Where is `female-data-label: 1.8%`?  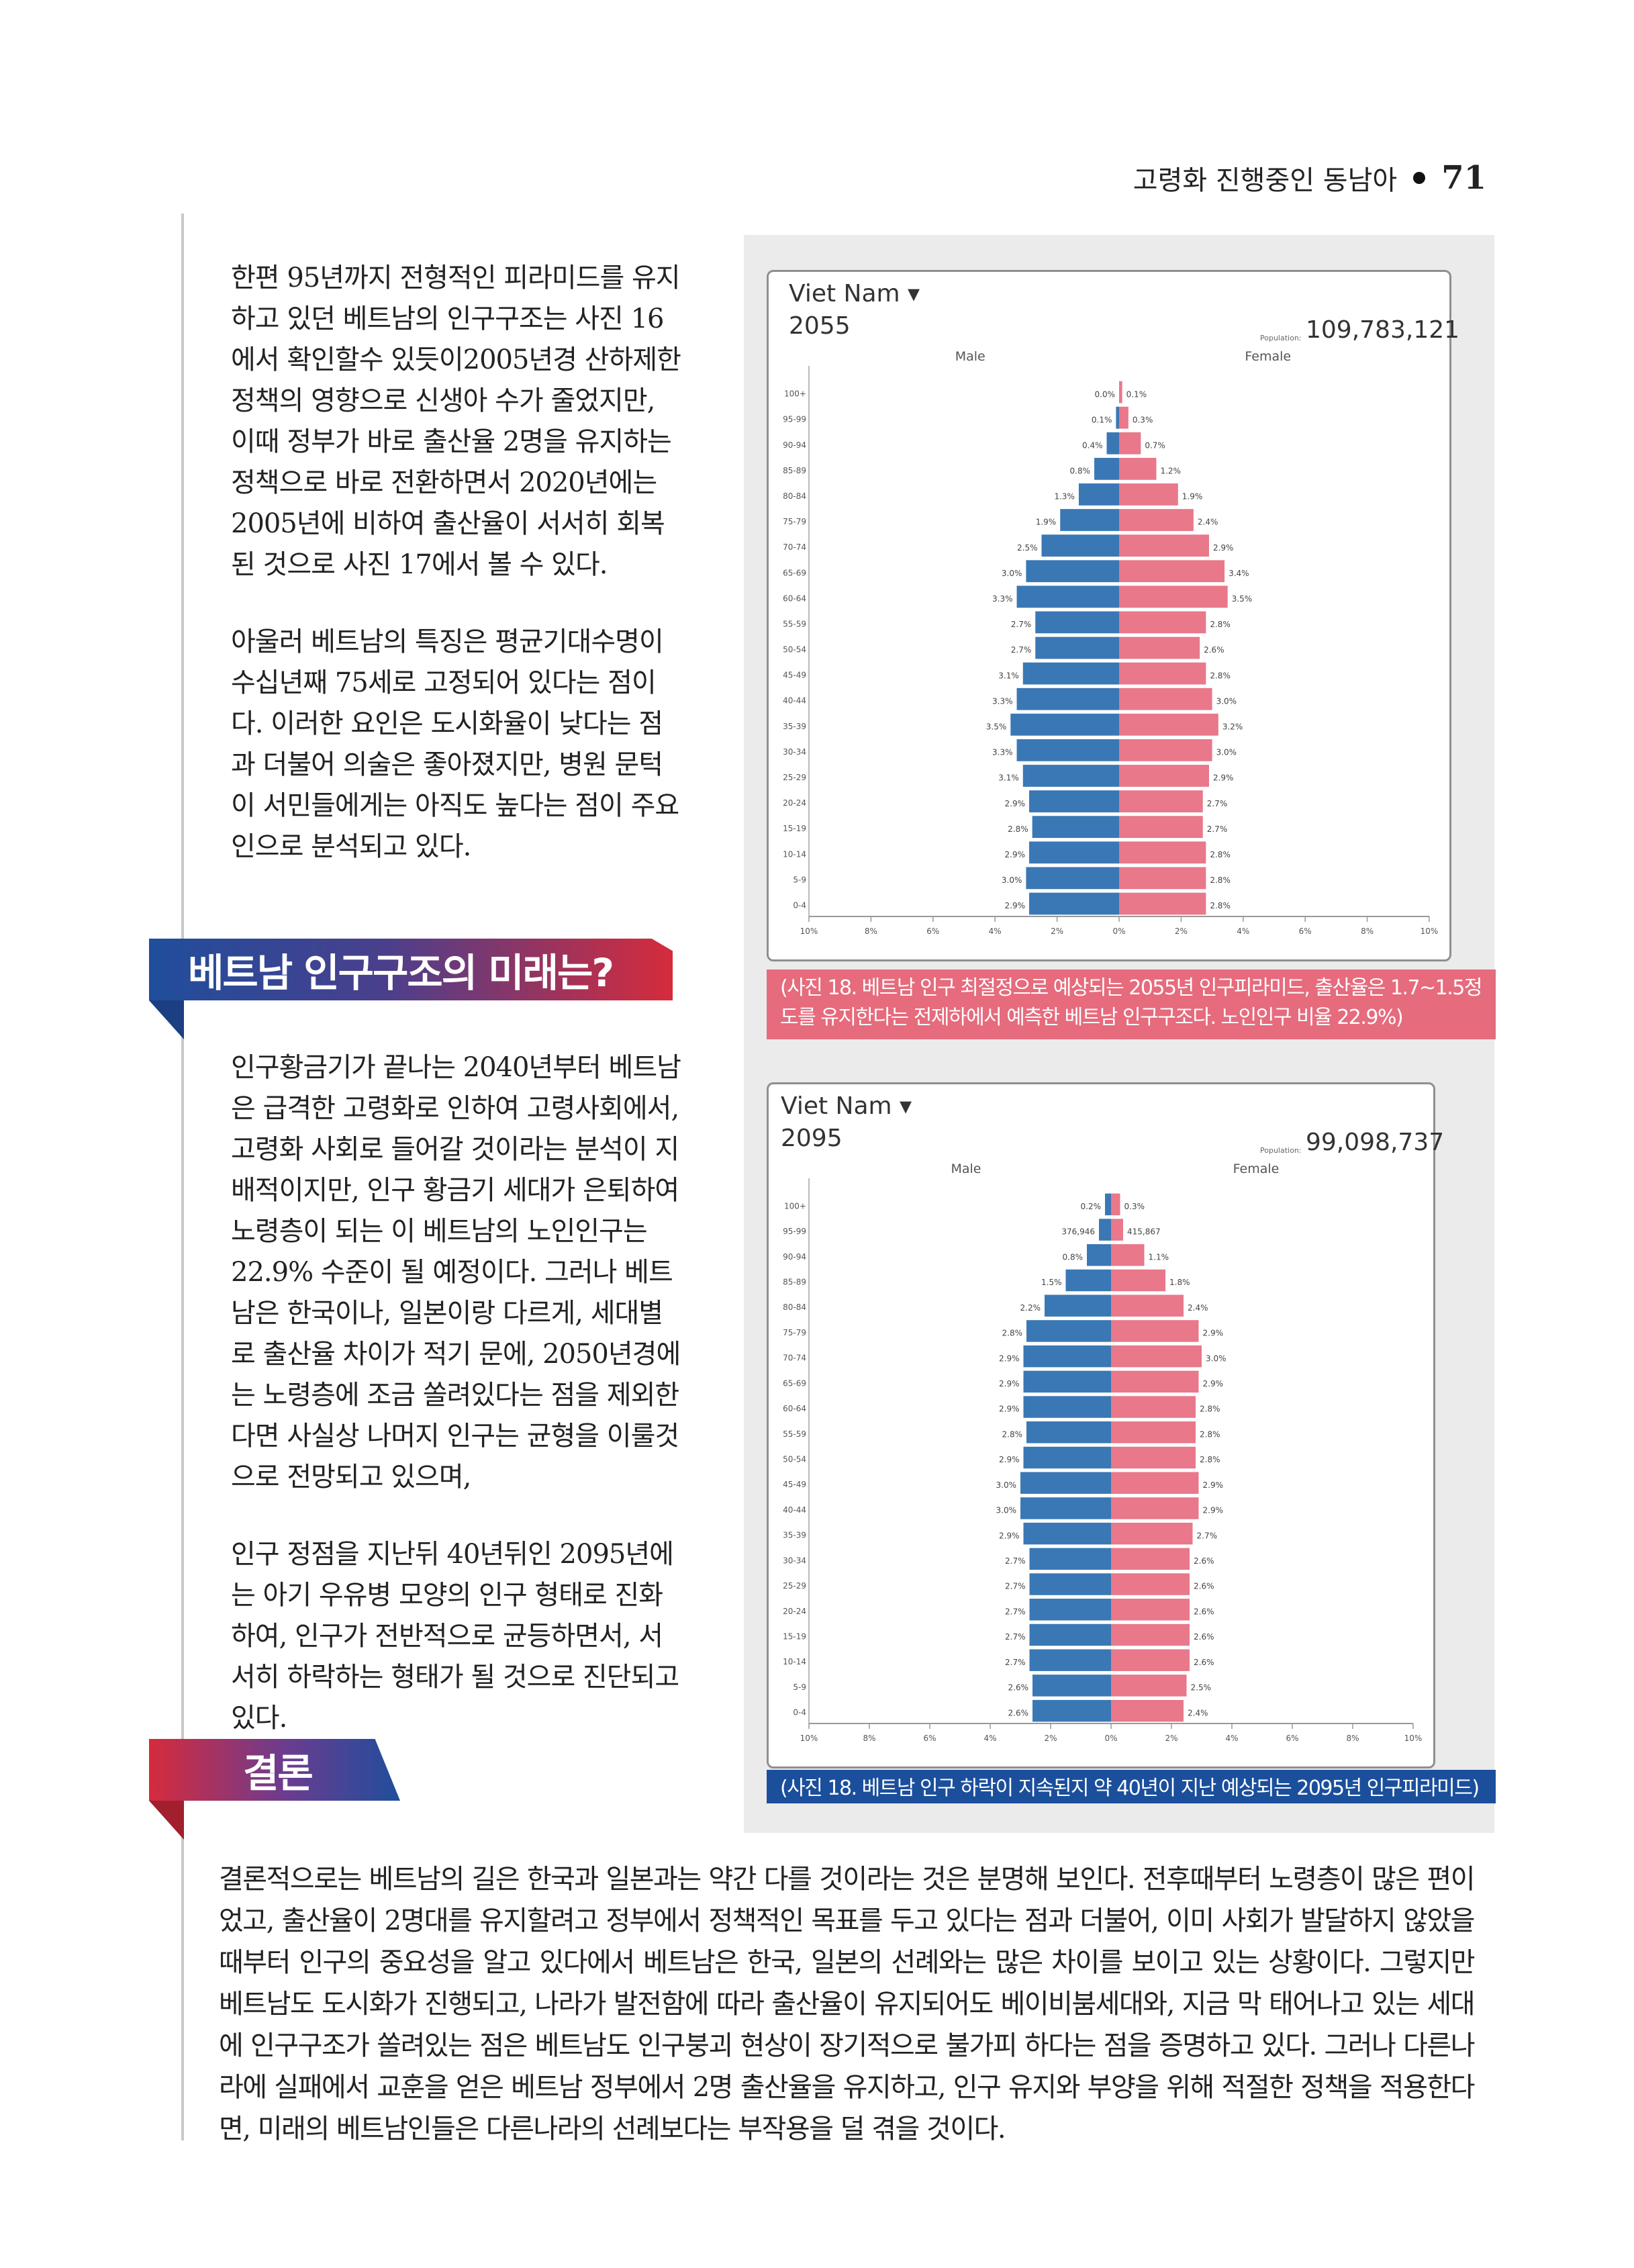
female-data-label: 1.8% is located at coordinates (1179, 1282).